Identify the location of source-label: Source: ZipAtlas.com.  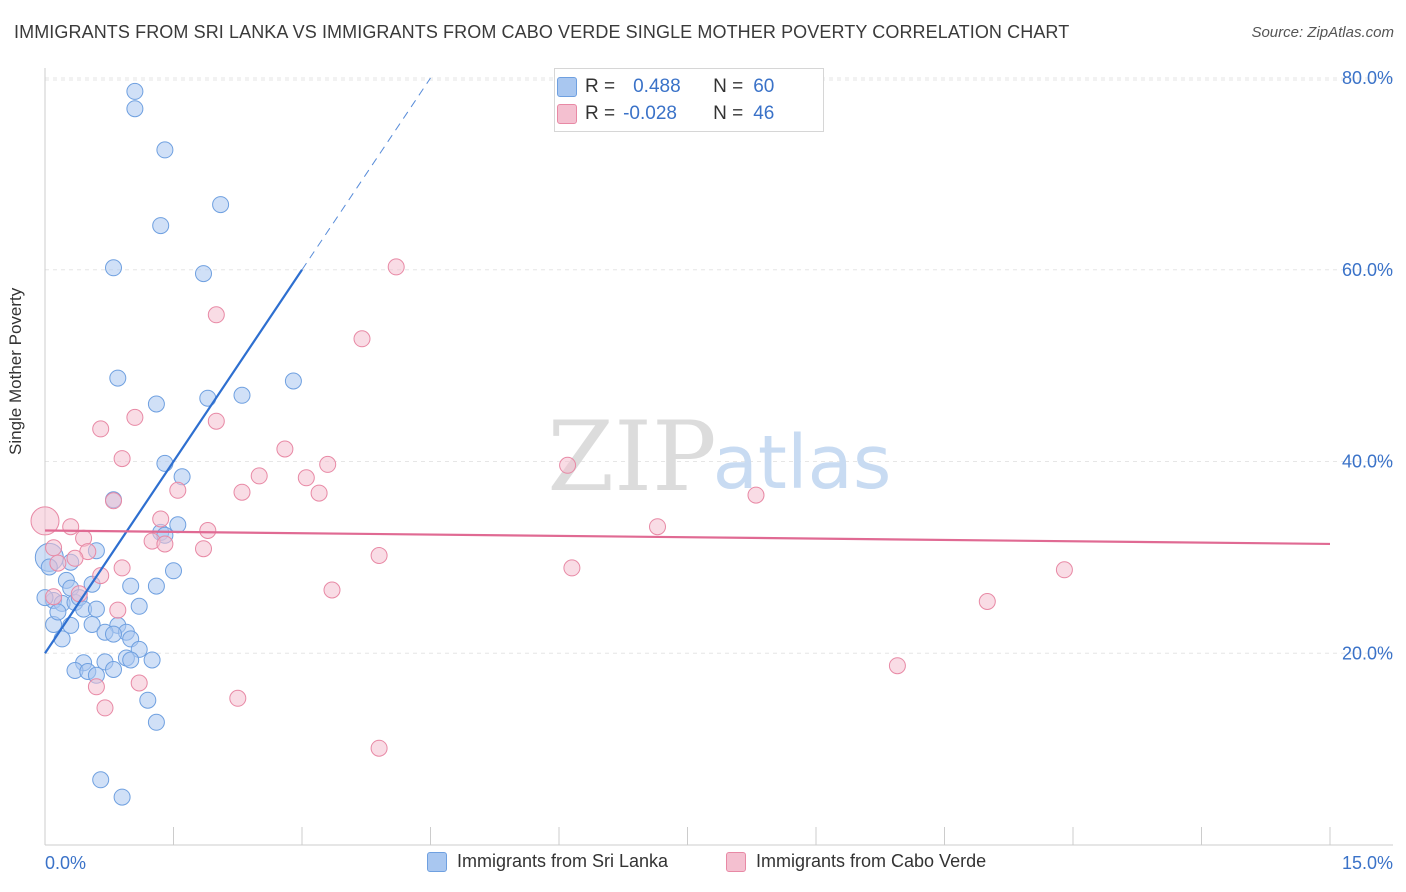
(1322, 32).